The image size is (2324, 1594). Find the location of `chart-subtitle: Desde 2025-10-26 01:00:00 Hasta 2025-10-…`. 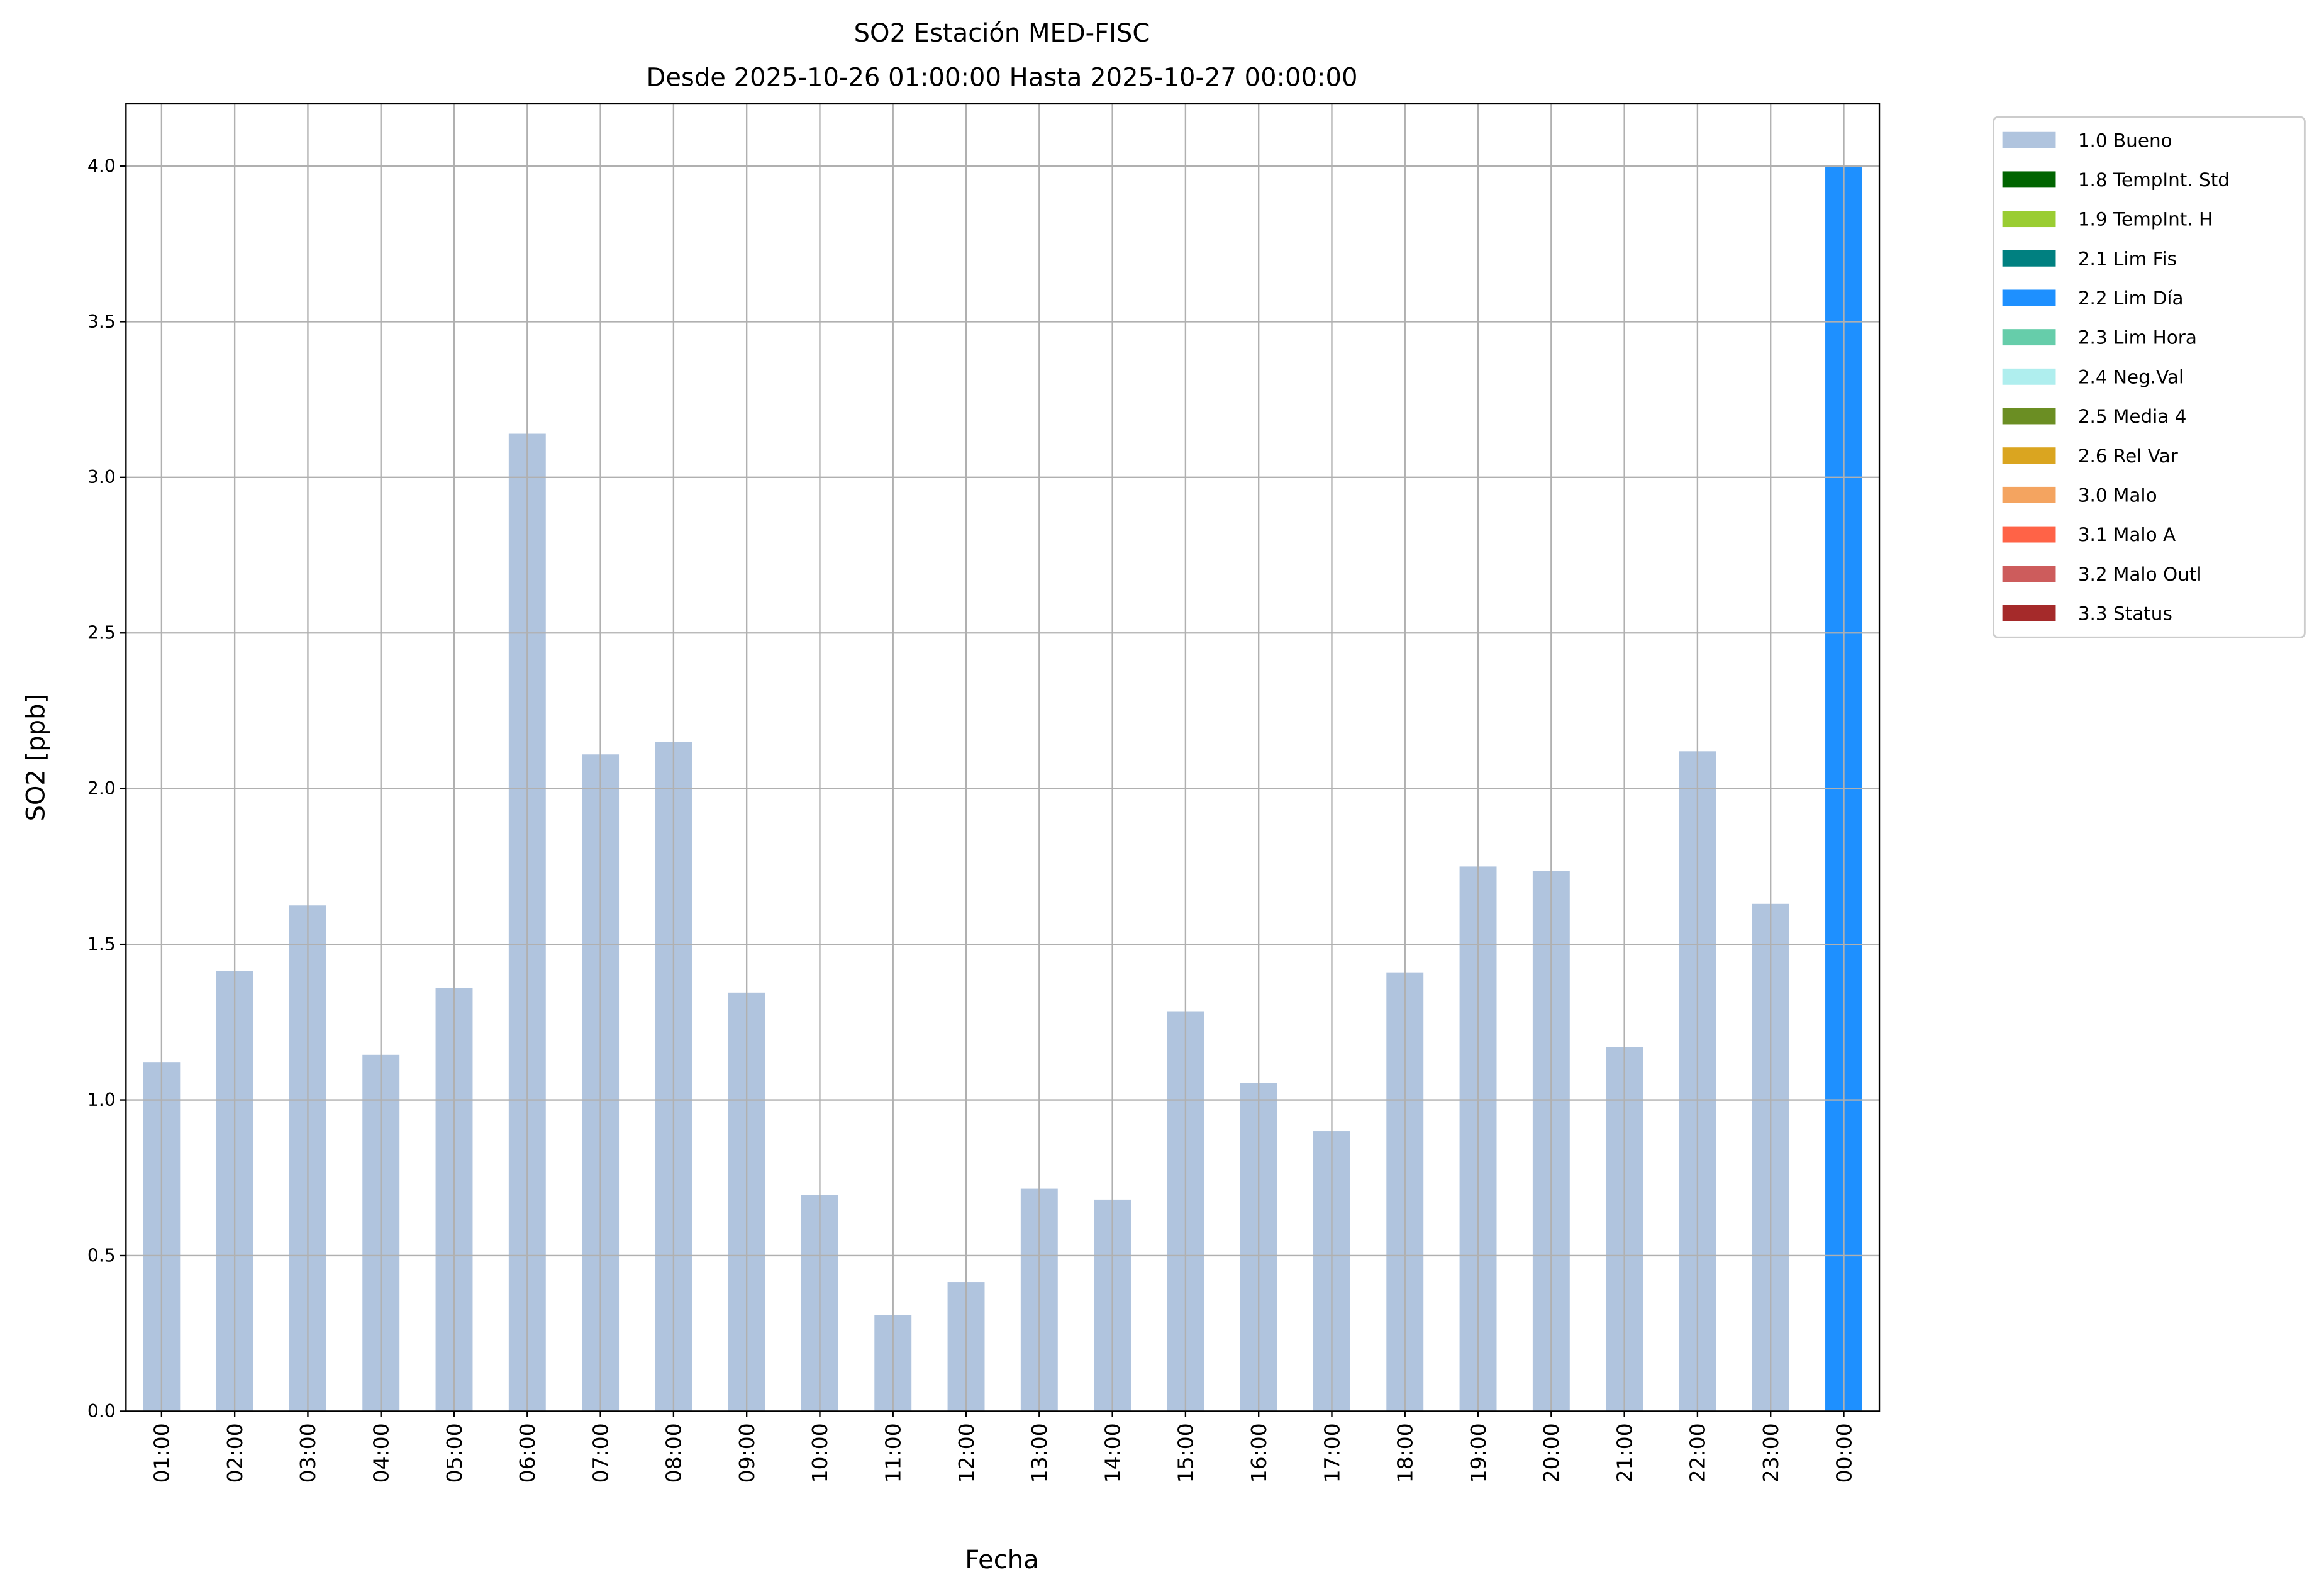

chart-subtitle: Desde 2025-10-26 01:00:00 Hasta 2025-10-… is located at coordinates (1002, 78).